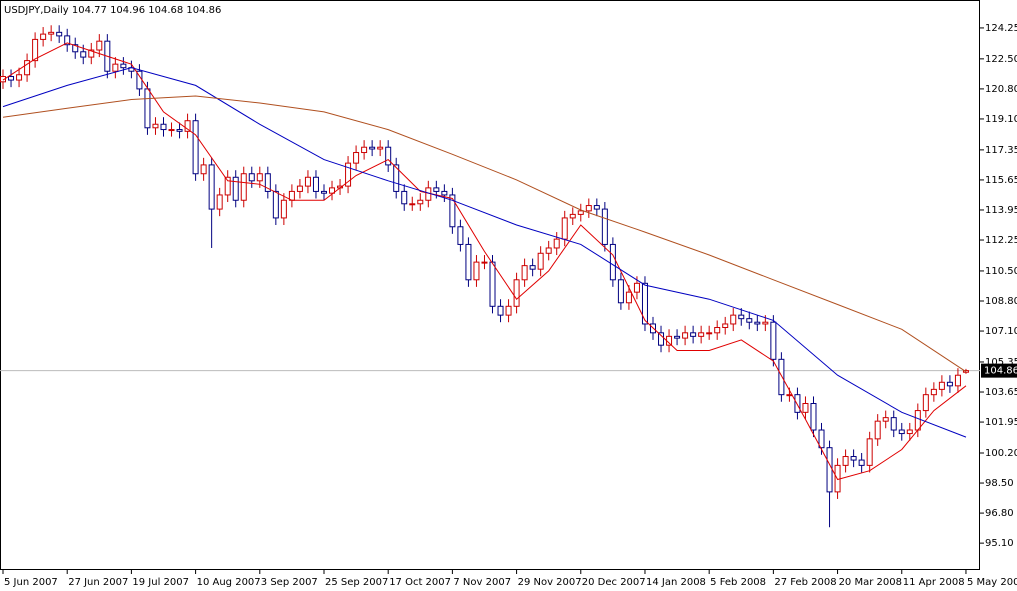 The width and height of the screenshot is (1017, 591). I want to click on y-tick-label: 103.65, so click(1001, 392).